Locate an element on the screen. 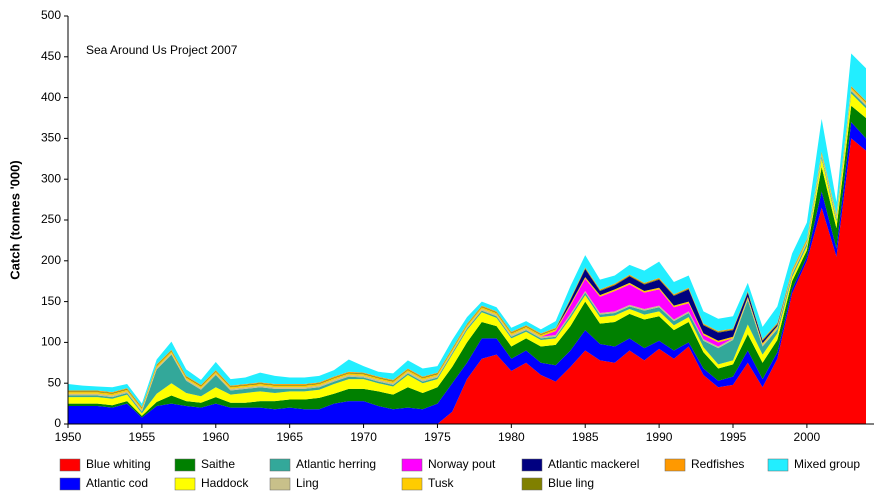 This screenshot has height=496, width=876. x-tick-label: 2000 is located at coordinates (807, 437).